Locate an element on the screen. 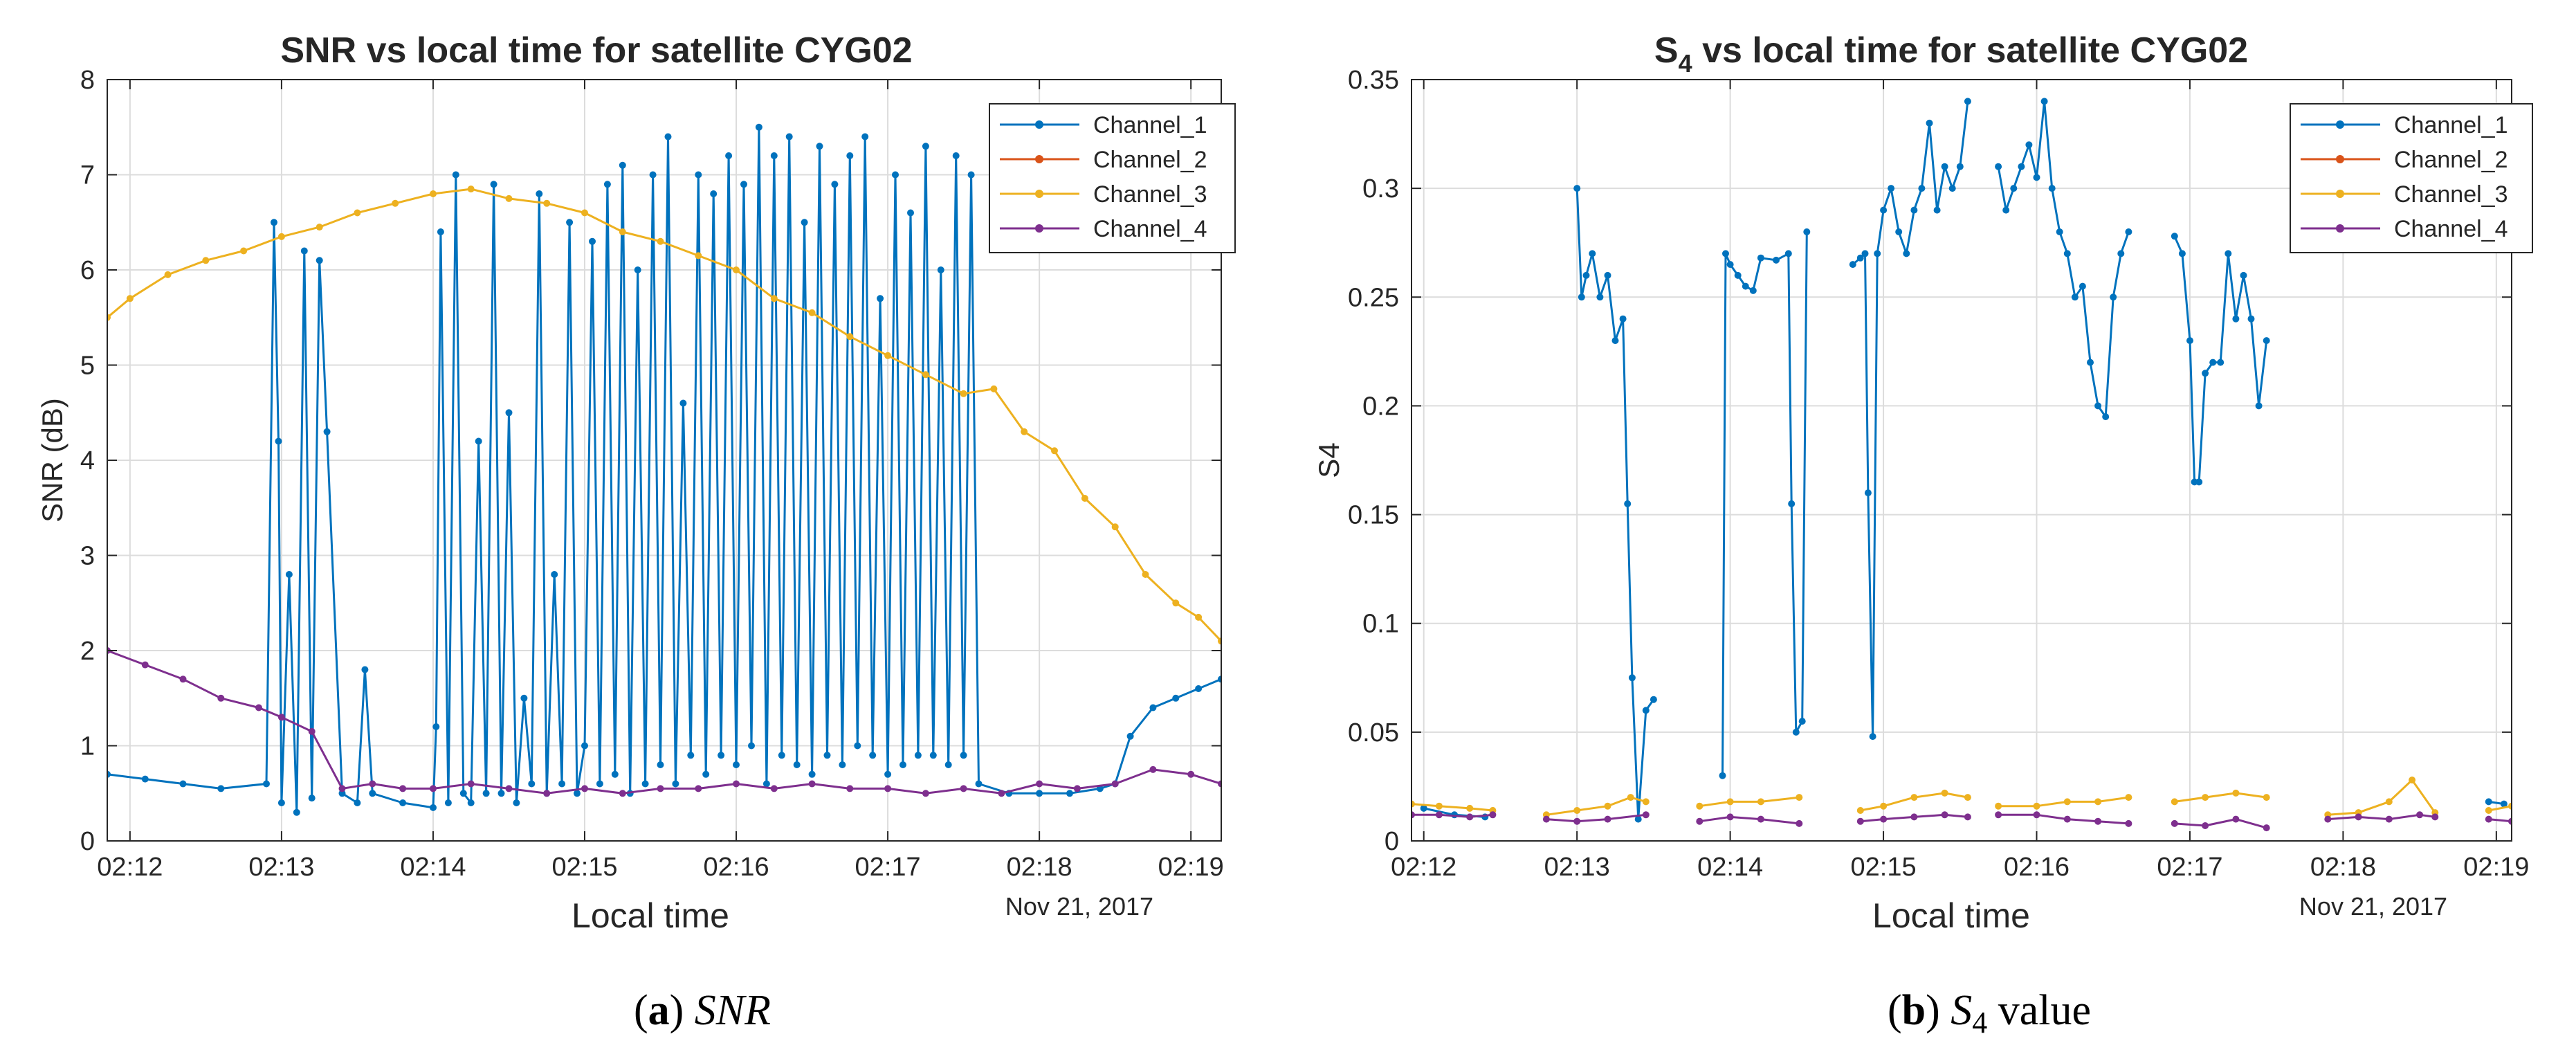  caption-a-text: SNR is located at coordinates (733, 1010).